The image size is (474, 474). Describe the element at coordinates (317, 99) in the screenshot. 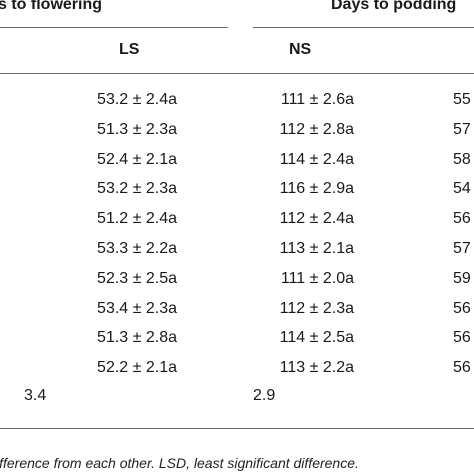

I see `table-cell-ns: 111 ± 2.6a` at that location.